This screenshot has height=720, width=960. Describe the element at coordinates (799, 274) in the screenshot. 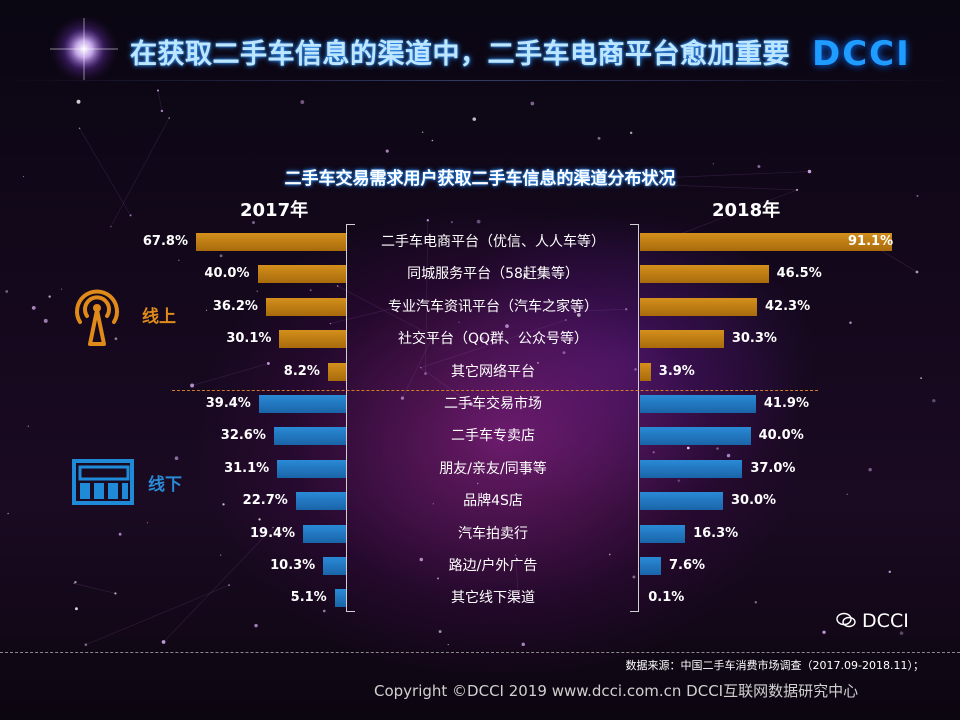

I see `value-label-2018: 46.5%` at that location.